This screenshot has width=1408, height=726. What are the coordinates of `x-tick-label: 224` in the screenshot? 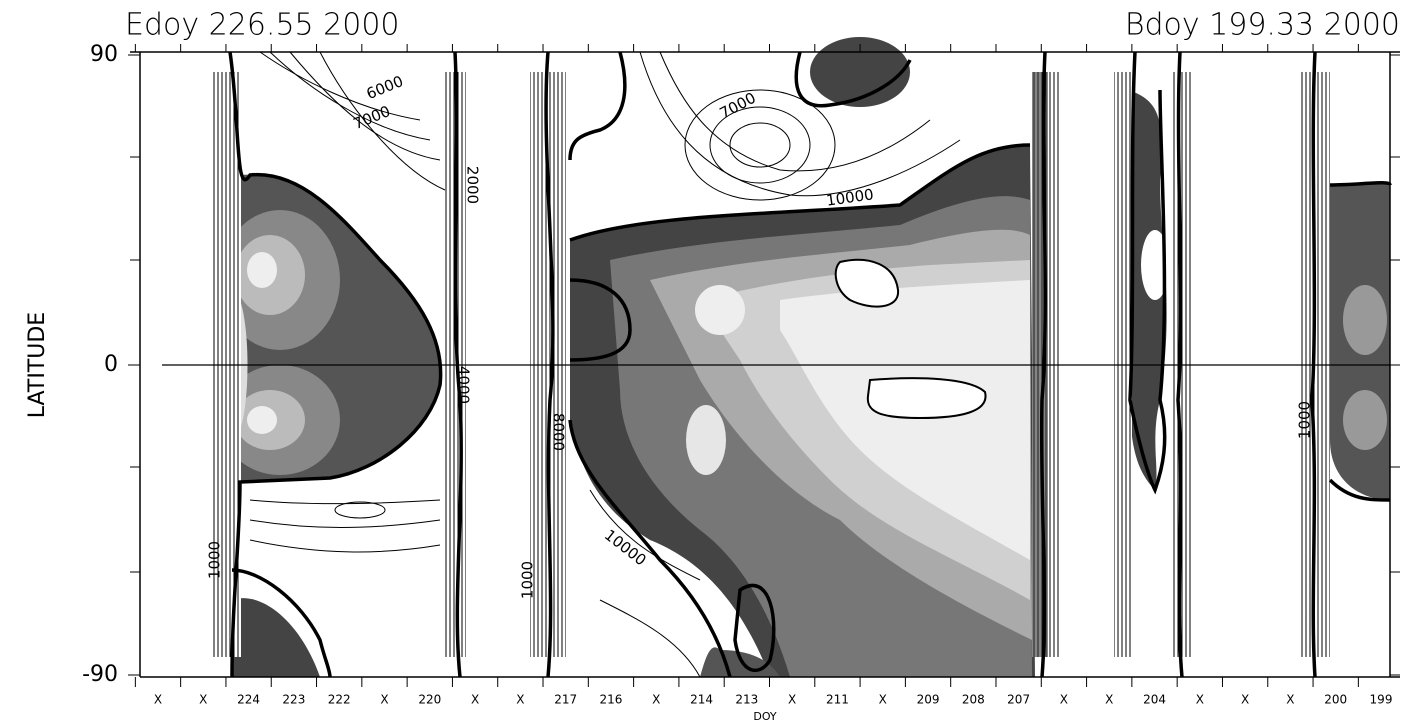 It's located at (248, 700).